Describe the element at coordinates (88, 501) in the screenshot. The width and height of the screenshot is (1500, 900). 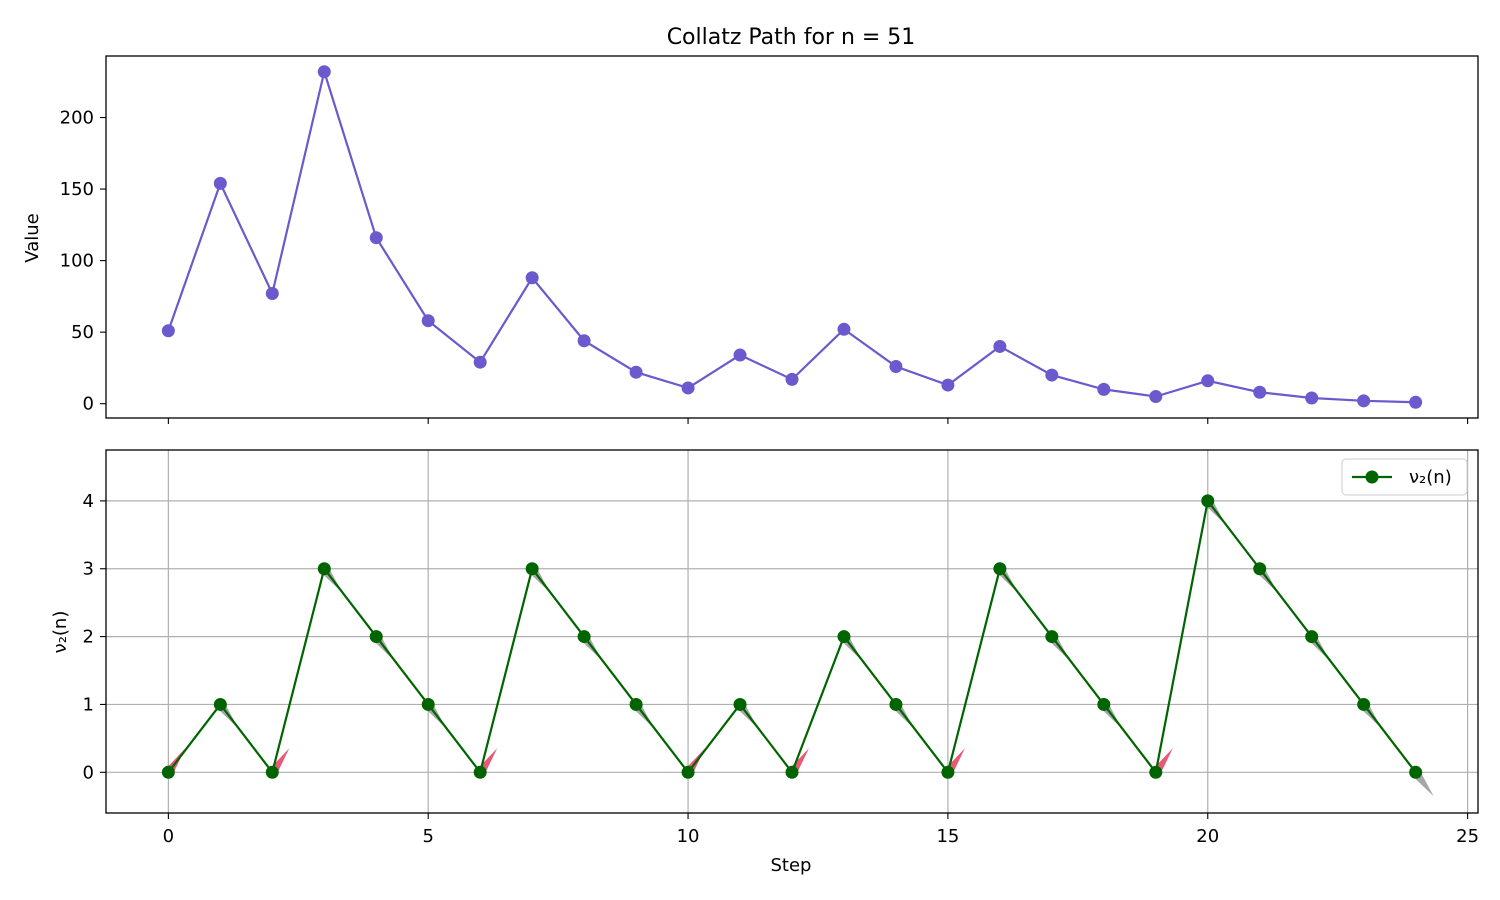
I see `valuation-y-tick-label: 4` at that location.